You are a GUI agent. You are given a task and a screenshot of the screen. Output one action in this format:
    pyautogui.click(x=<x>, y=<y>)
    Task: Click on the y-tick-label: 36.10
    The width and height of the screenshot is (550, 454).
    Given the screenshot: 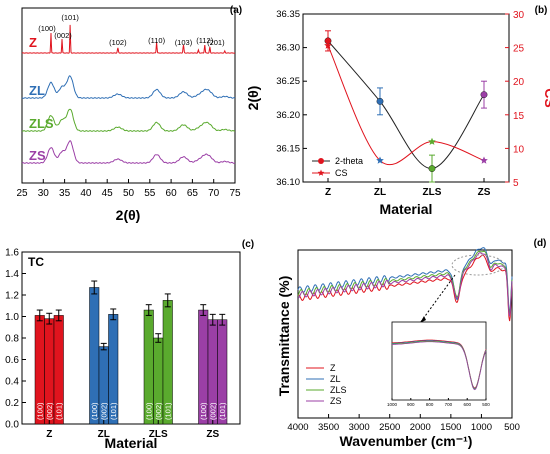 What is the action you would take?
    pyautogui.click(x=288, y=182)
    